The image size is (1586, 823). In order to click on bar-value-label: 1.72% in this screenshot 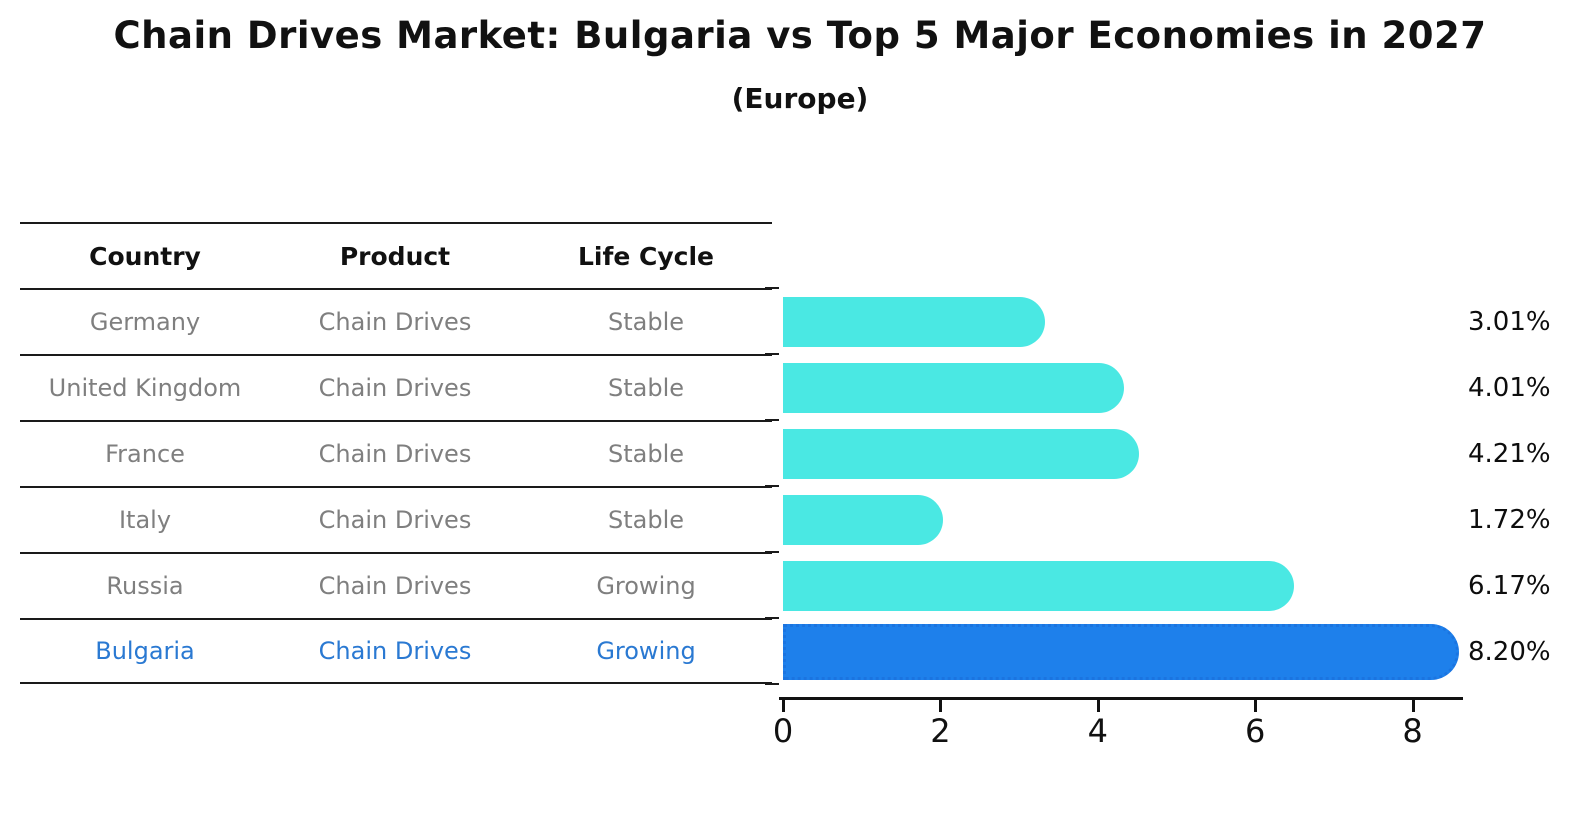, I will do `click(1509, 519)`.